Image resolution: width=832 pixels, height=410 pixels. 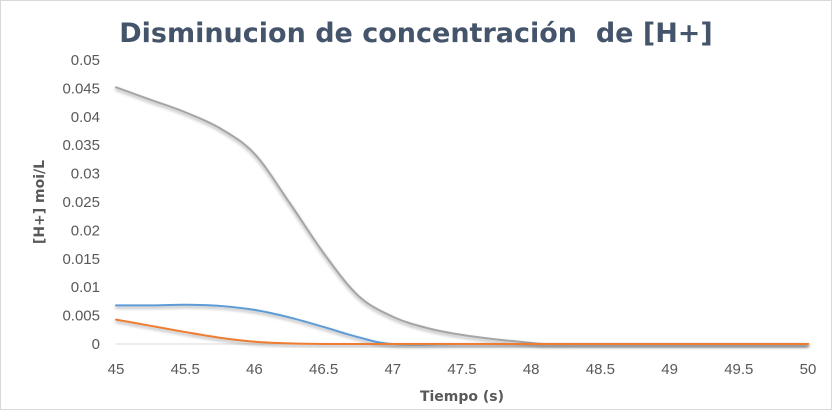 What do you see at coordinates (116, 369) in the screenshot?
I see `x-tick-label: 45` at bounding box center [116, 369].